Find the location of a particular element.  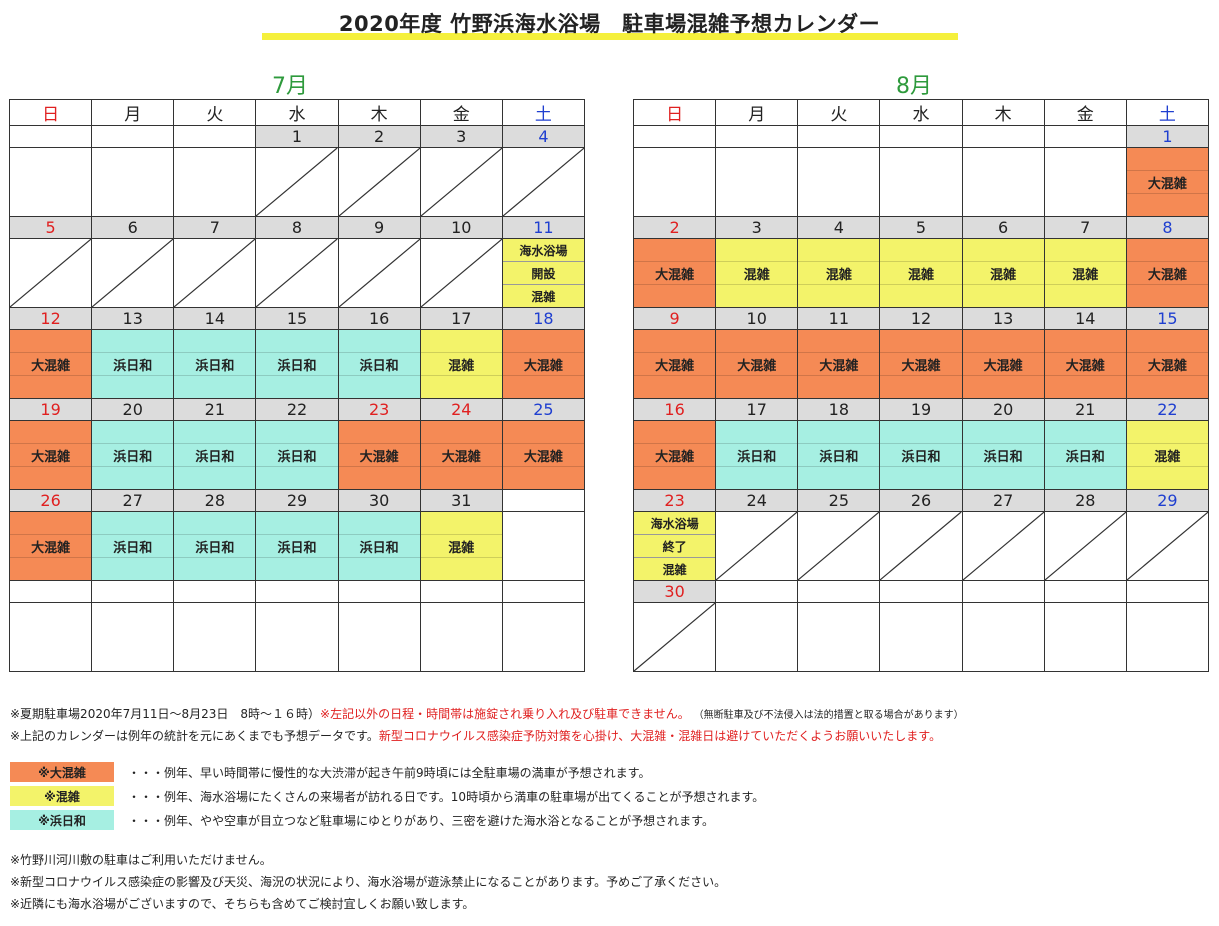

day-number: 19 is located at coordinates (921, 409).